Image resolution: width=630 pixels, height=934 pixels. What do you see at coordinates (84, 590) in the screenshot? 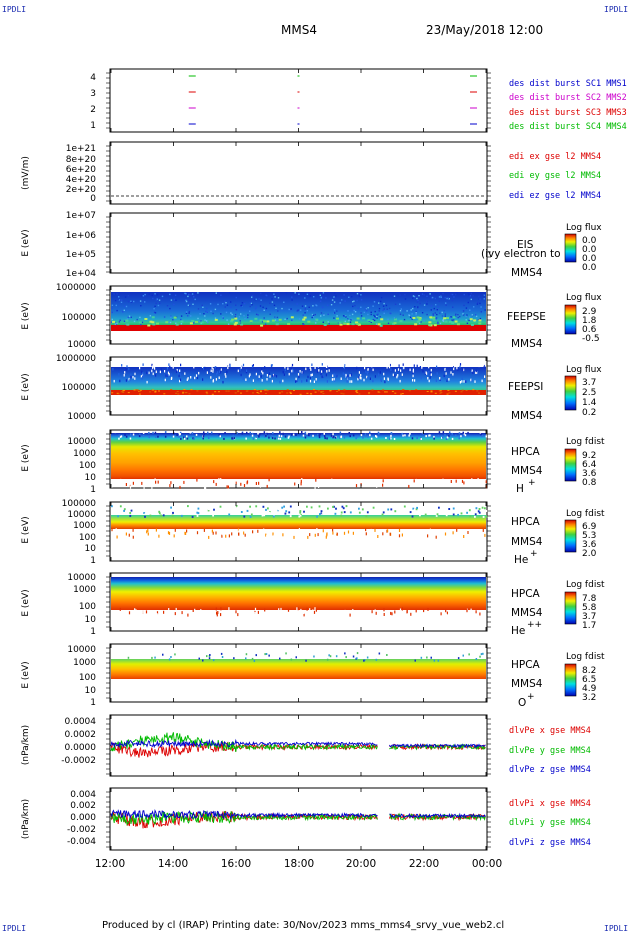
I see `y-tick-label: 1000` at bounding box center [84, 590].